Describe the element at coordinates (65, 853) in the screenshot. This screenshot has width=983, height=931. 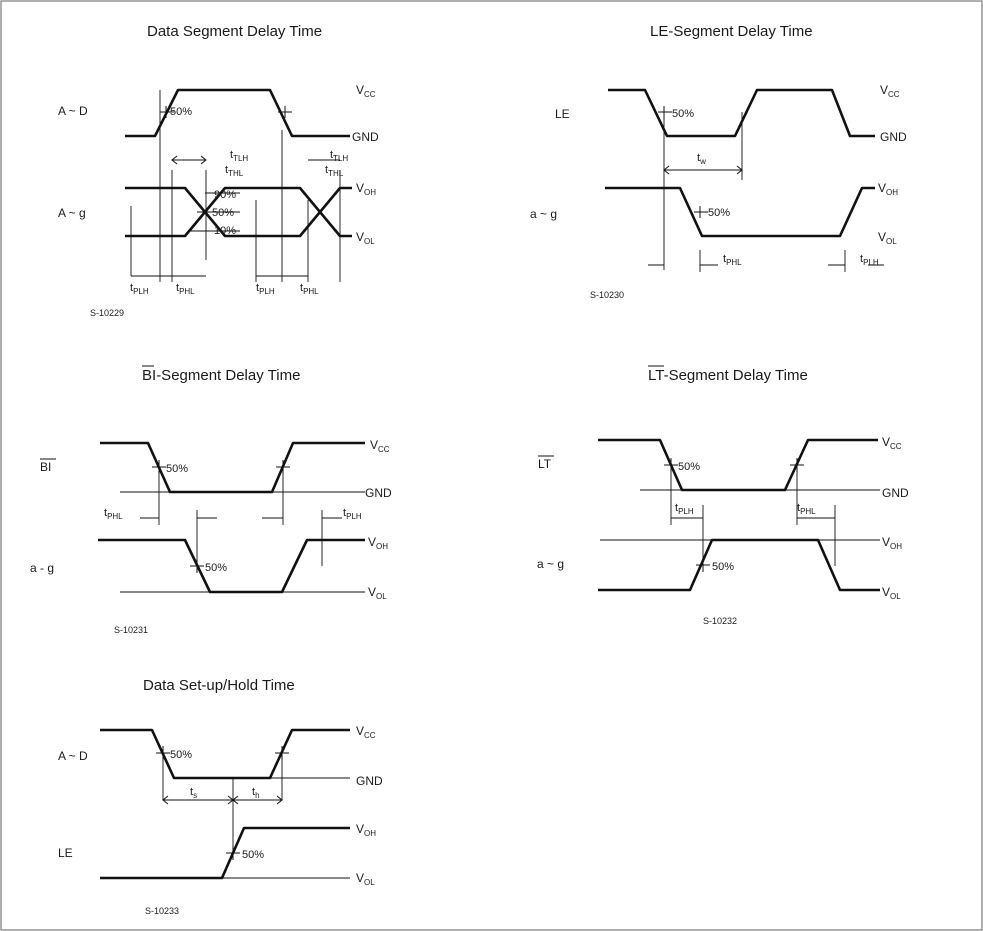
I see `output-label: LE` at that location.